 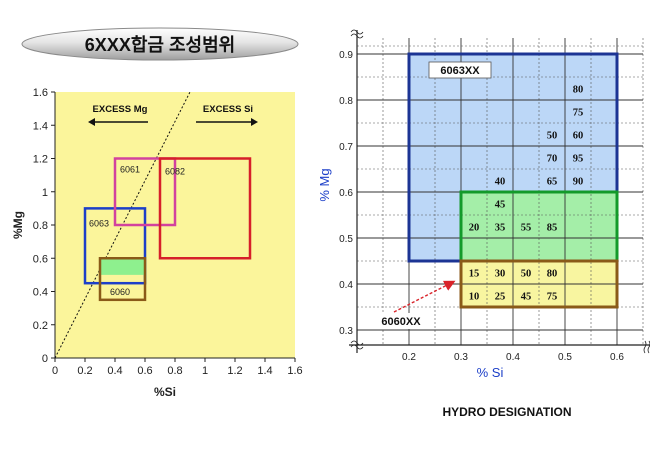 What do you see at coordinates (165, 392) in the screenshot?
I see `x-axis-label: %Si` at bounding box center [165, 392].